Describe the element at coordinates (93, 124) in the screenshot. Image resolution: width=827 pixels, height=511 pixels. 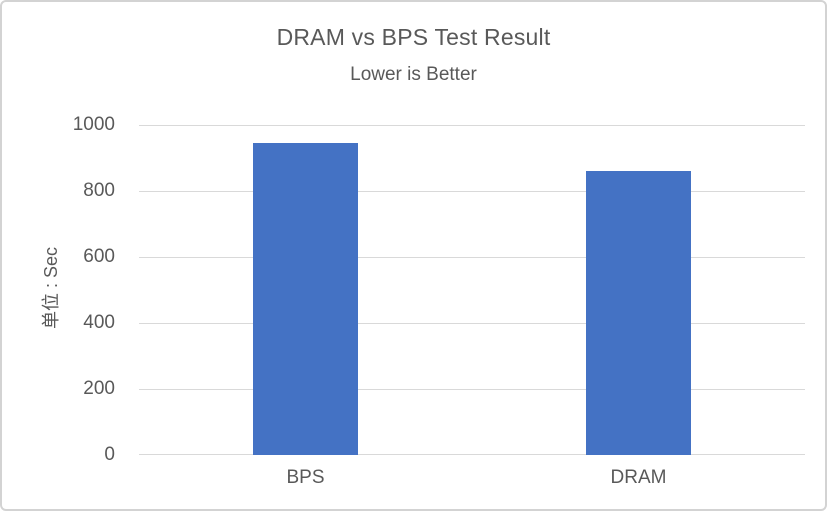
I see `y-tick-label-1000: 1000` at that location.